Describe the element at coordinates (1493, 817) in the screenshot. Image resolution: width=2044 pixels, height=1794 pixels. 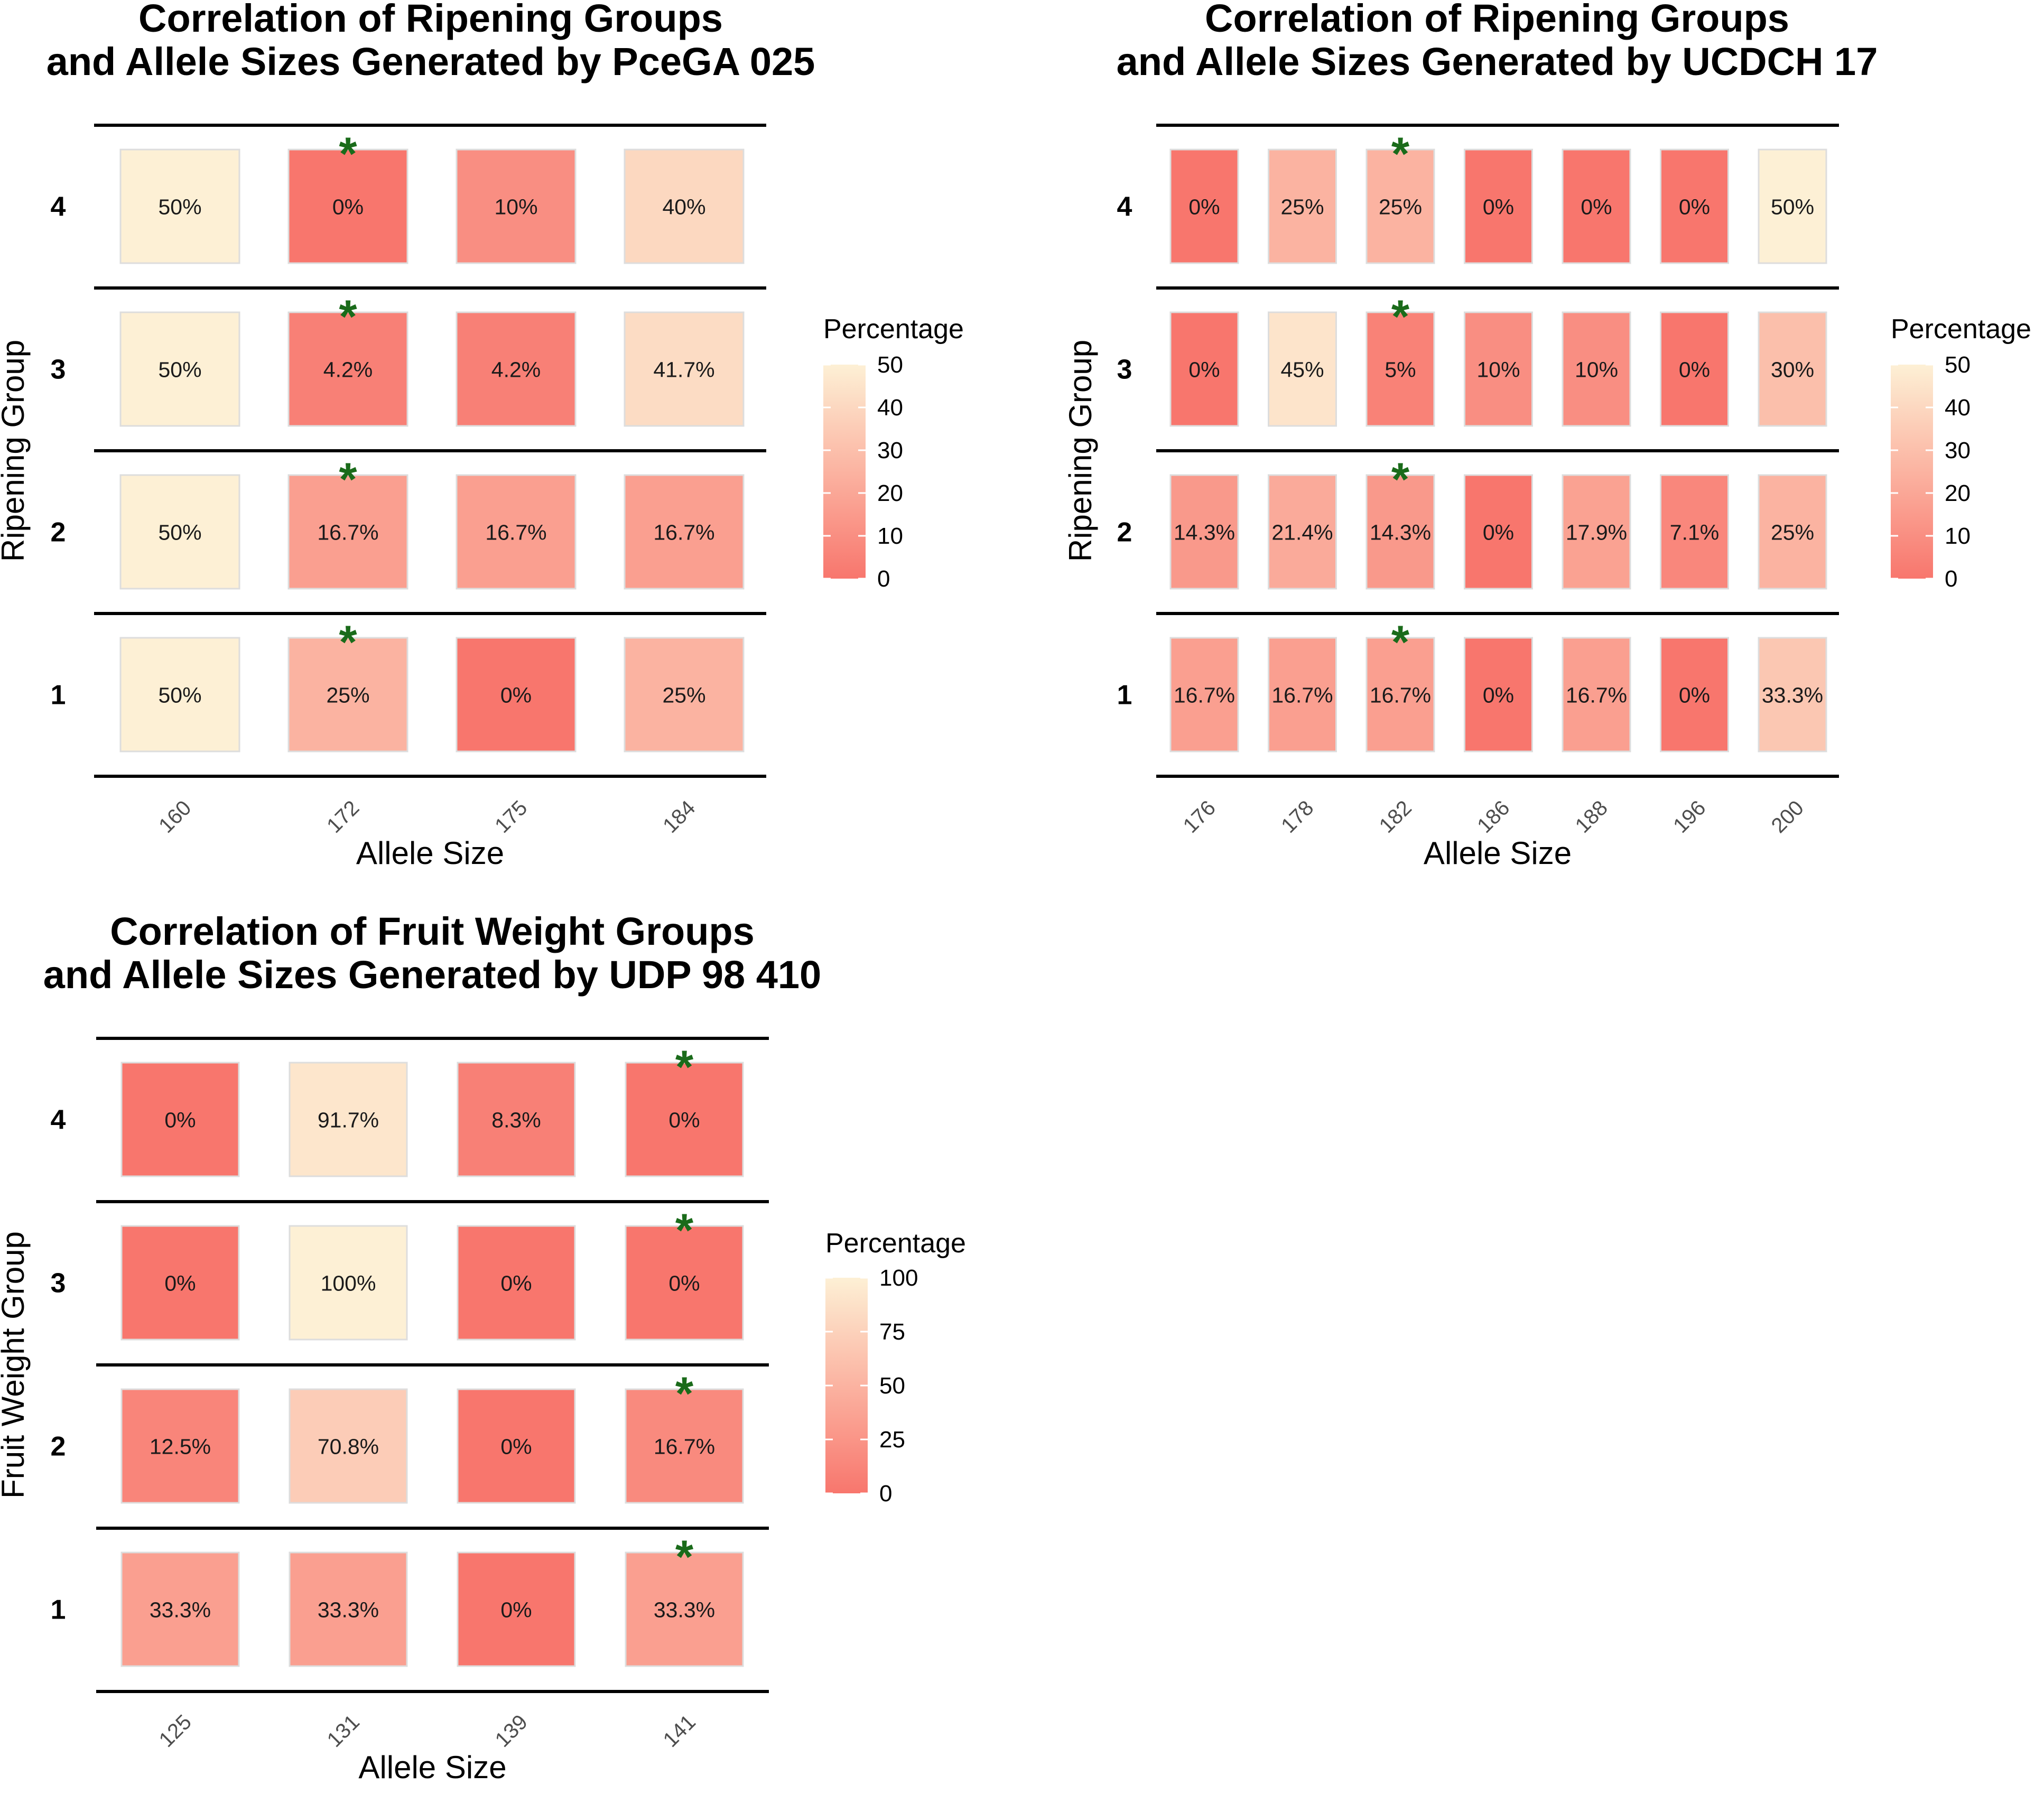
I see `x-tick-label: 186` at that location.